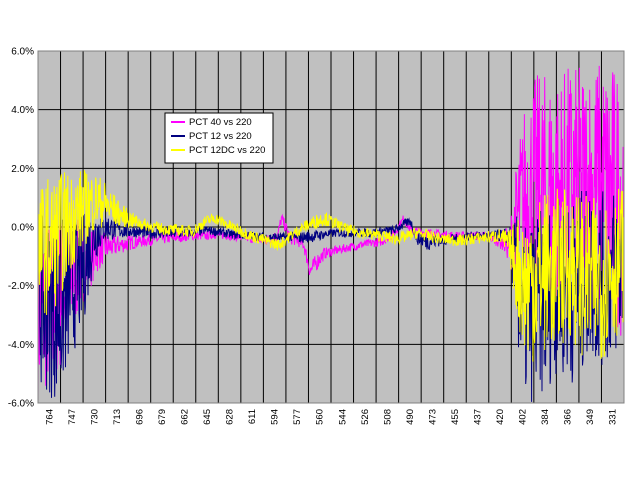  I want to click on x-tick-label: 331, so click(613, 417).